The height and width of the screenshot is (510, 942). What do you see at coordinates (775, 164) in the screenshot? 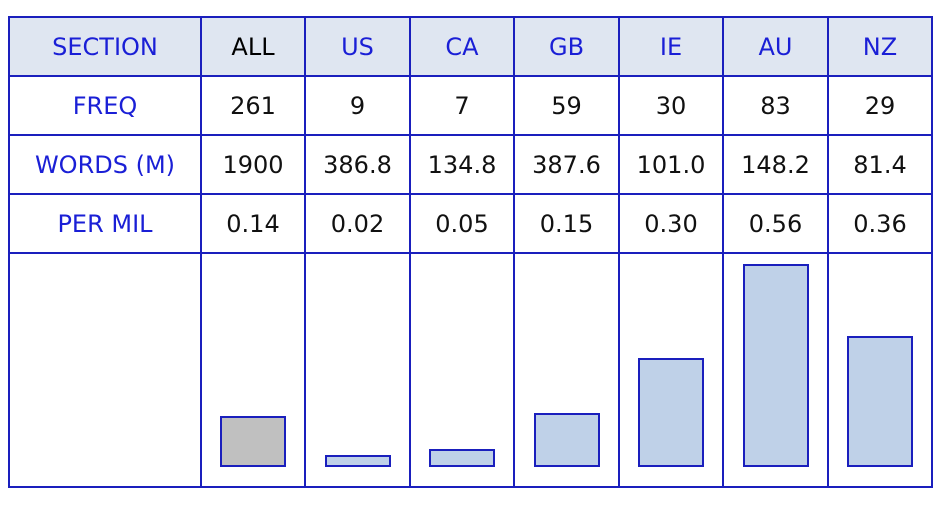
I see `words-value-au: 148.2` at bounding box center [775, 164].